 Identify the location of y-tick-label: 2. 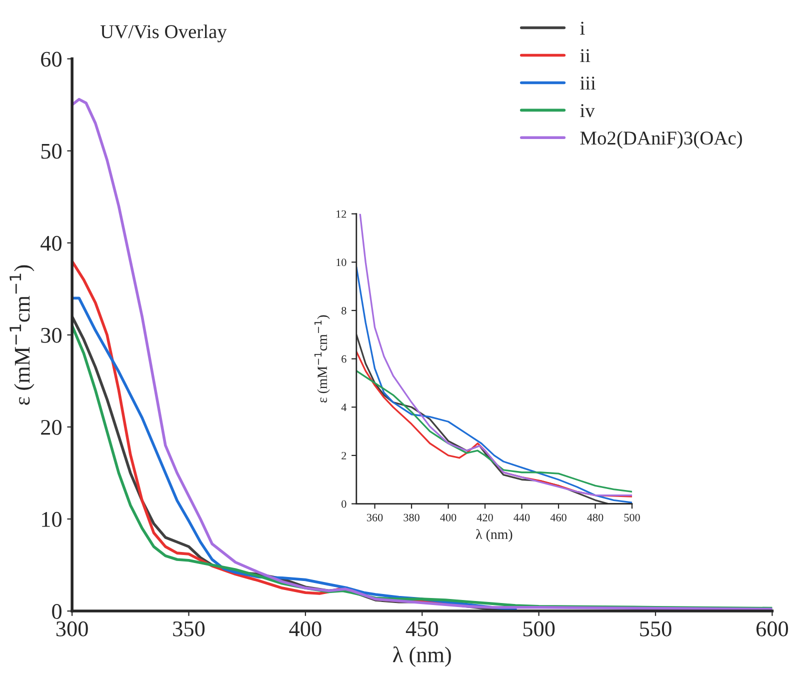
(344, 456).